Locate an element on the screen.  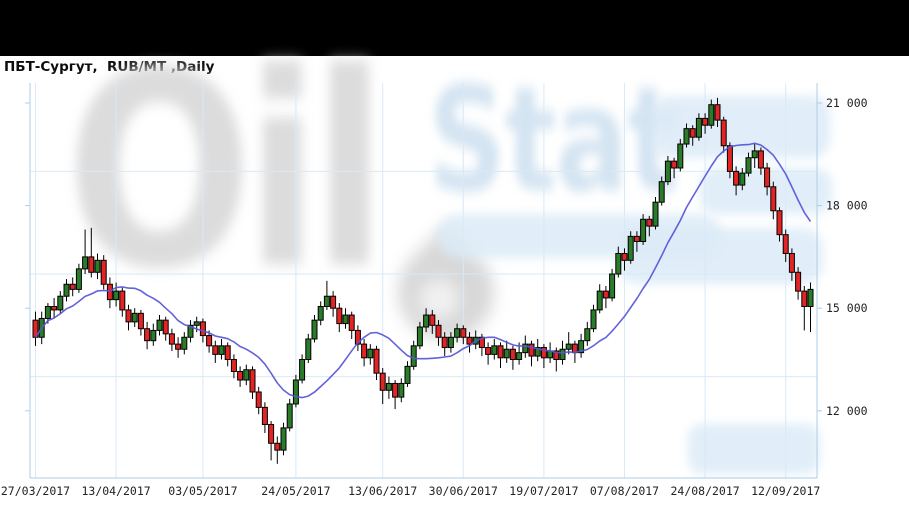
x-axis-label: 30/06/2017 is located at coordinates (463, 491).